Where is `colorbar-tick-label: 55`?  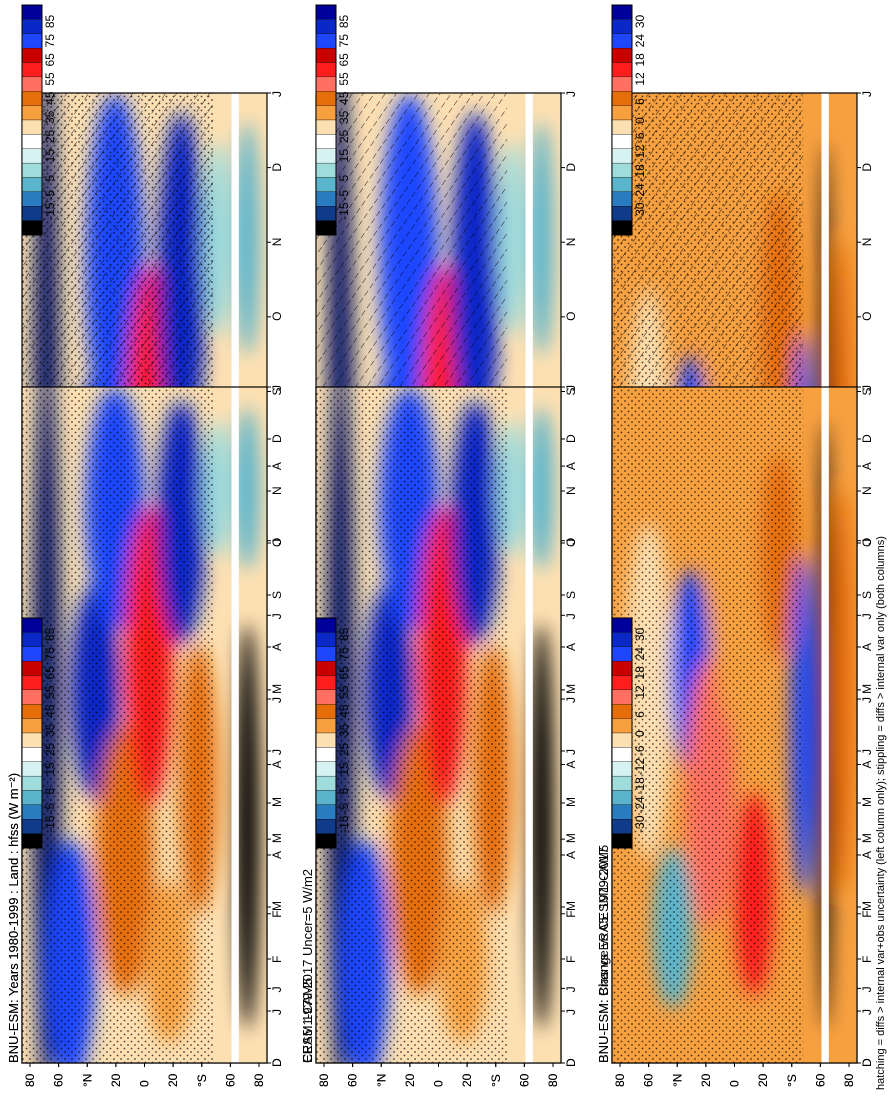 colorbar-tick-label: 55 is located at coordinates (50, 79).